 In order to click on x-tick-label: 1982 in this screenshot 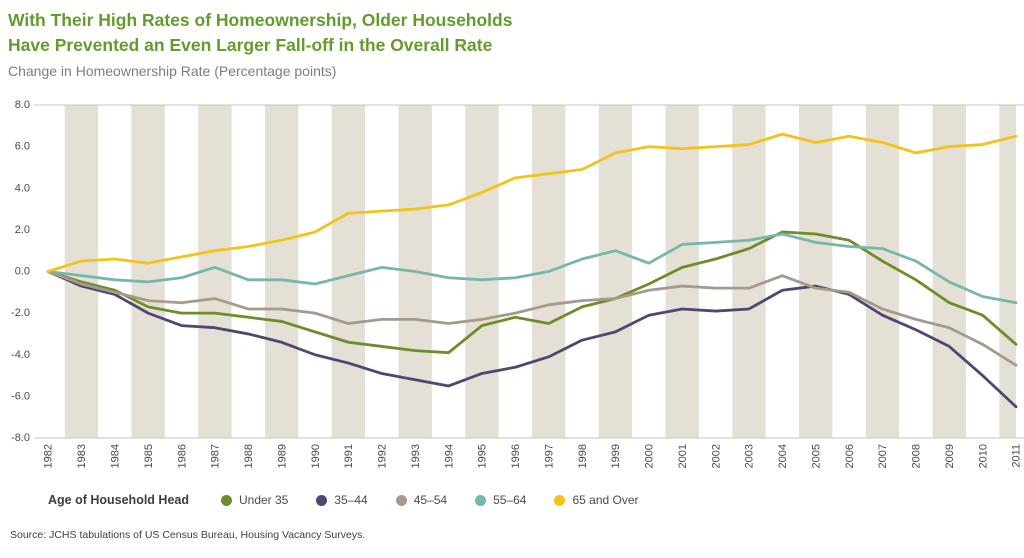, I will do `click(49, 456)`.